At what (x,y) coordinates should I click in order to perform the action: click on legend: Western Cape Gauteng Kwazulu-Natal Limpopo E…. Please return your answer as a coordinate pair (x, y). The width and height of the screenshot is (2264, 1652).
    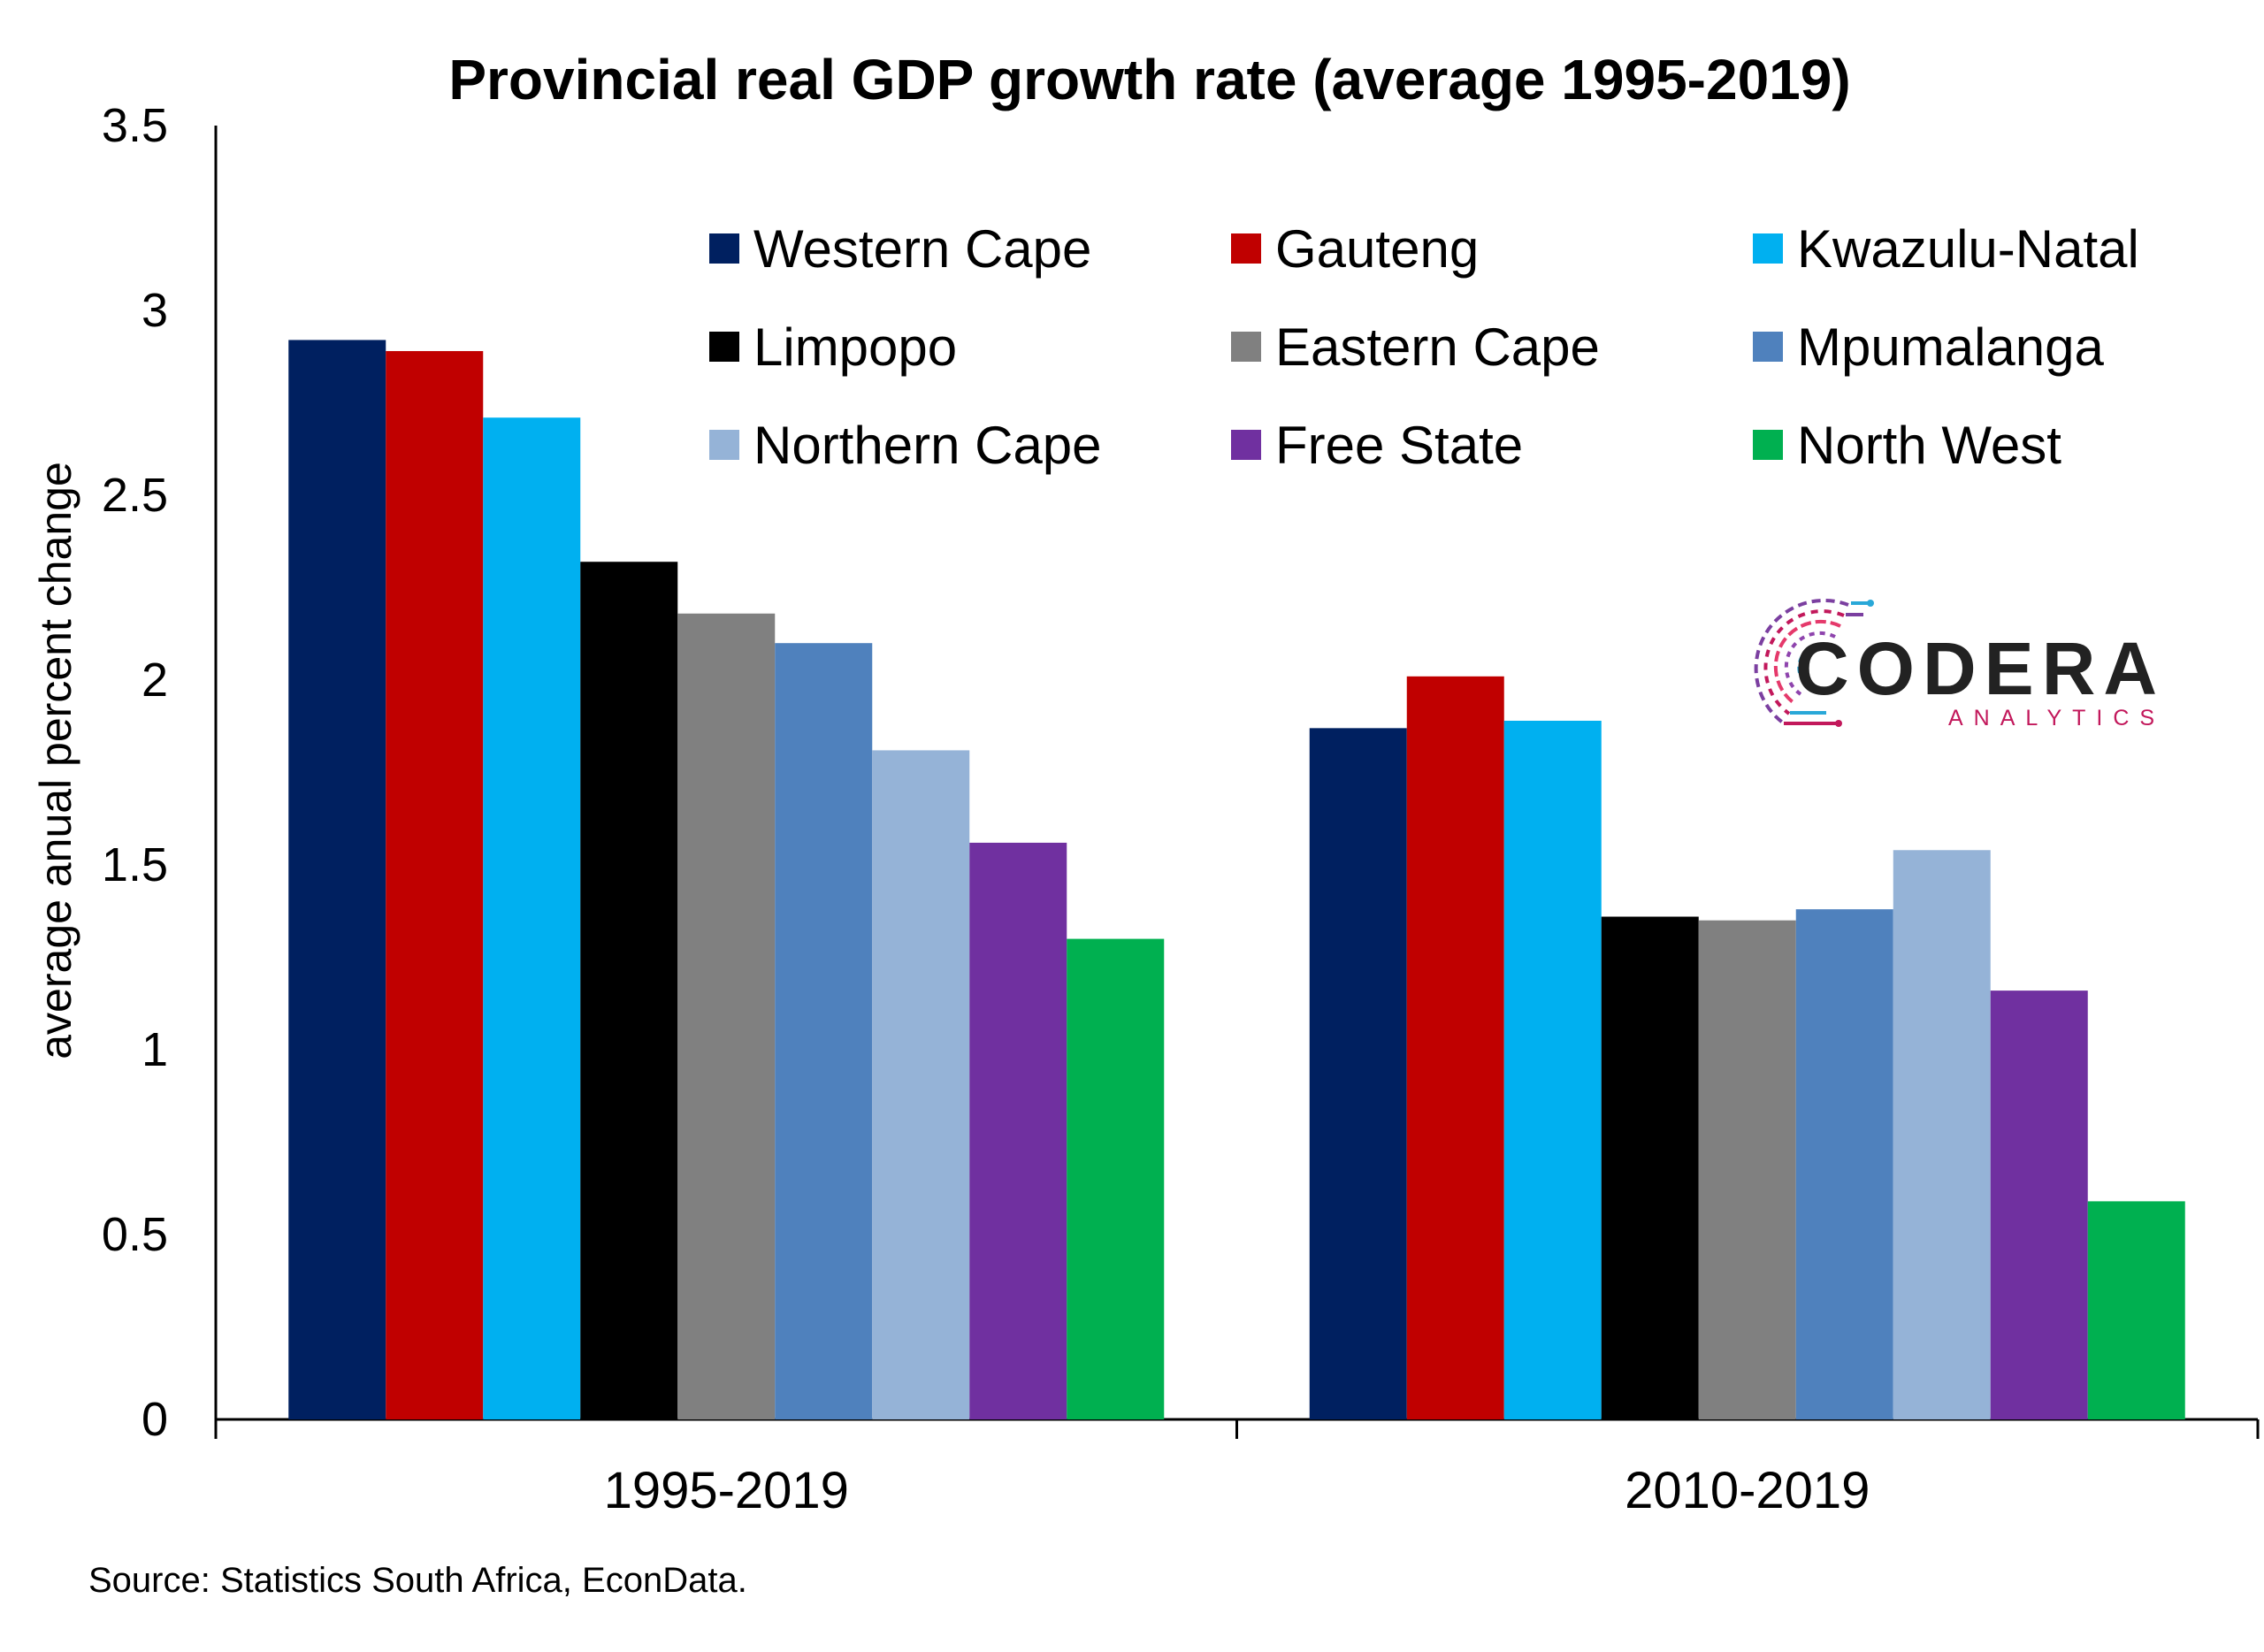
    Looking at the image, I should click on (1424, 347).